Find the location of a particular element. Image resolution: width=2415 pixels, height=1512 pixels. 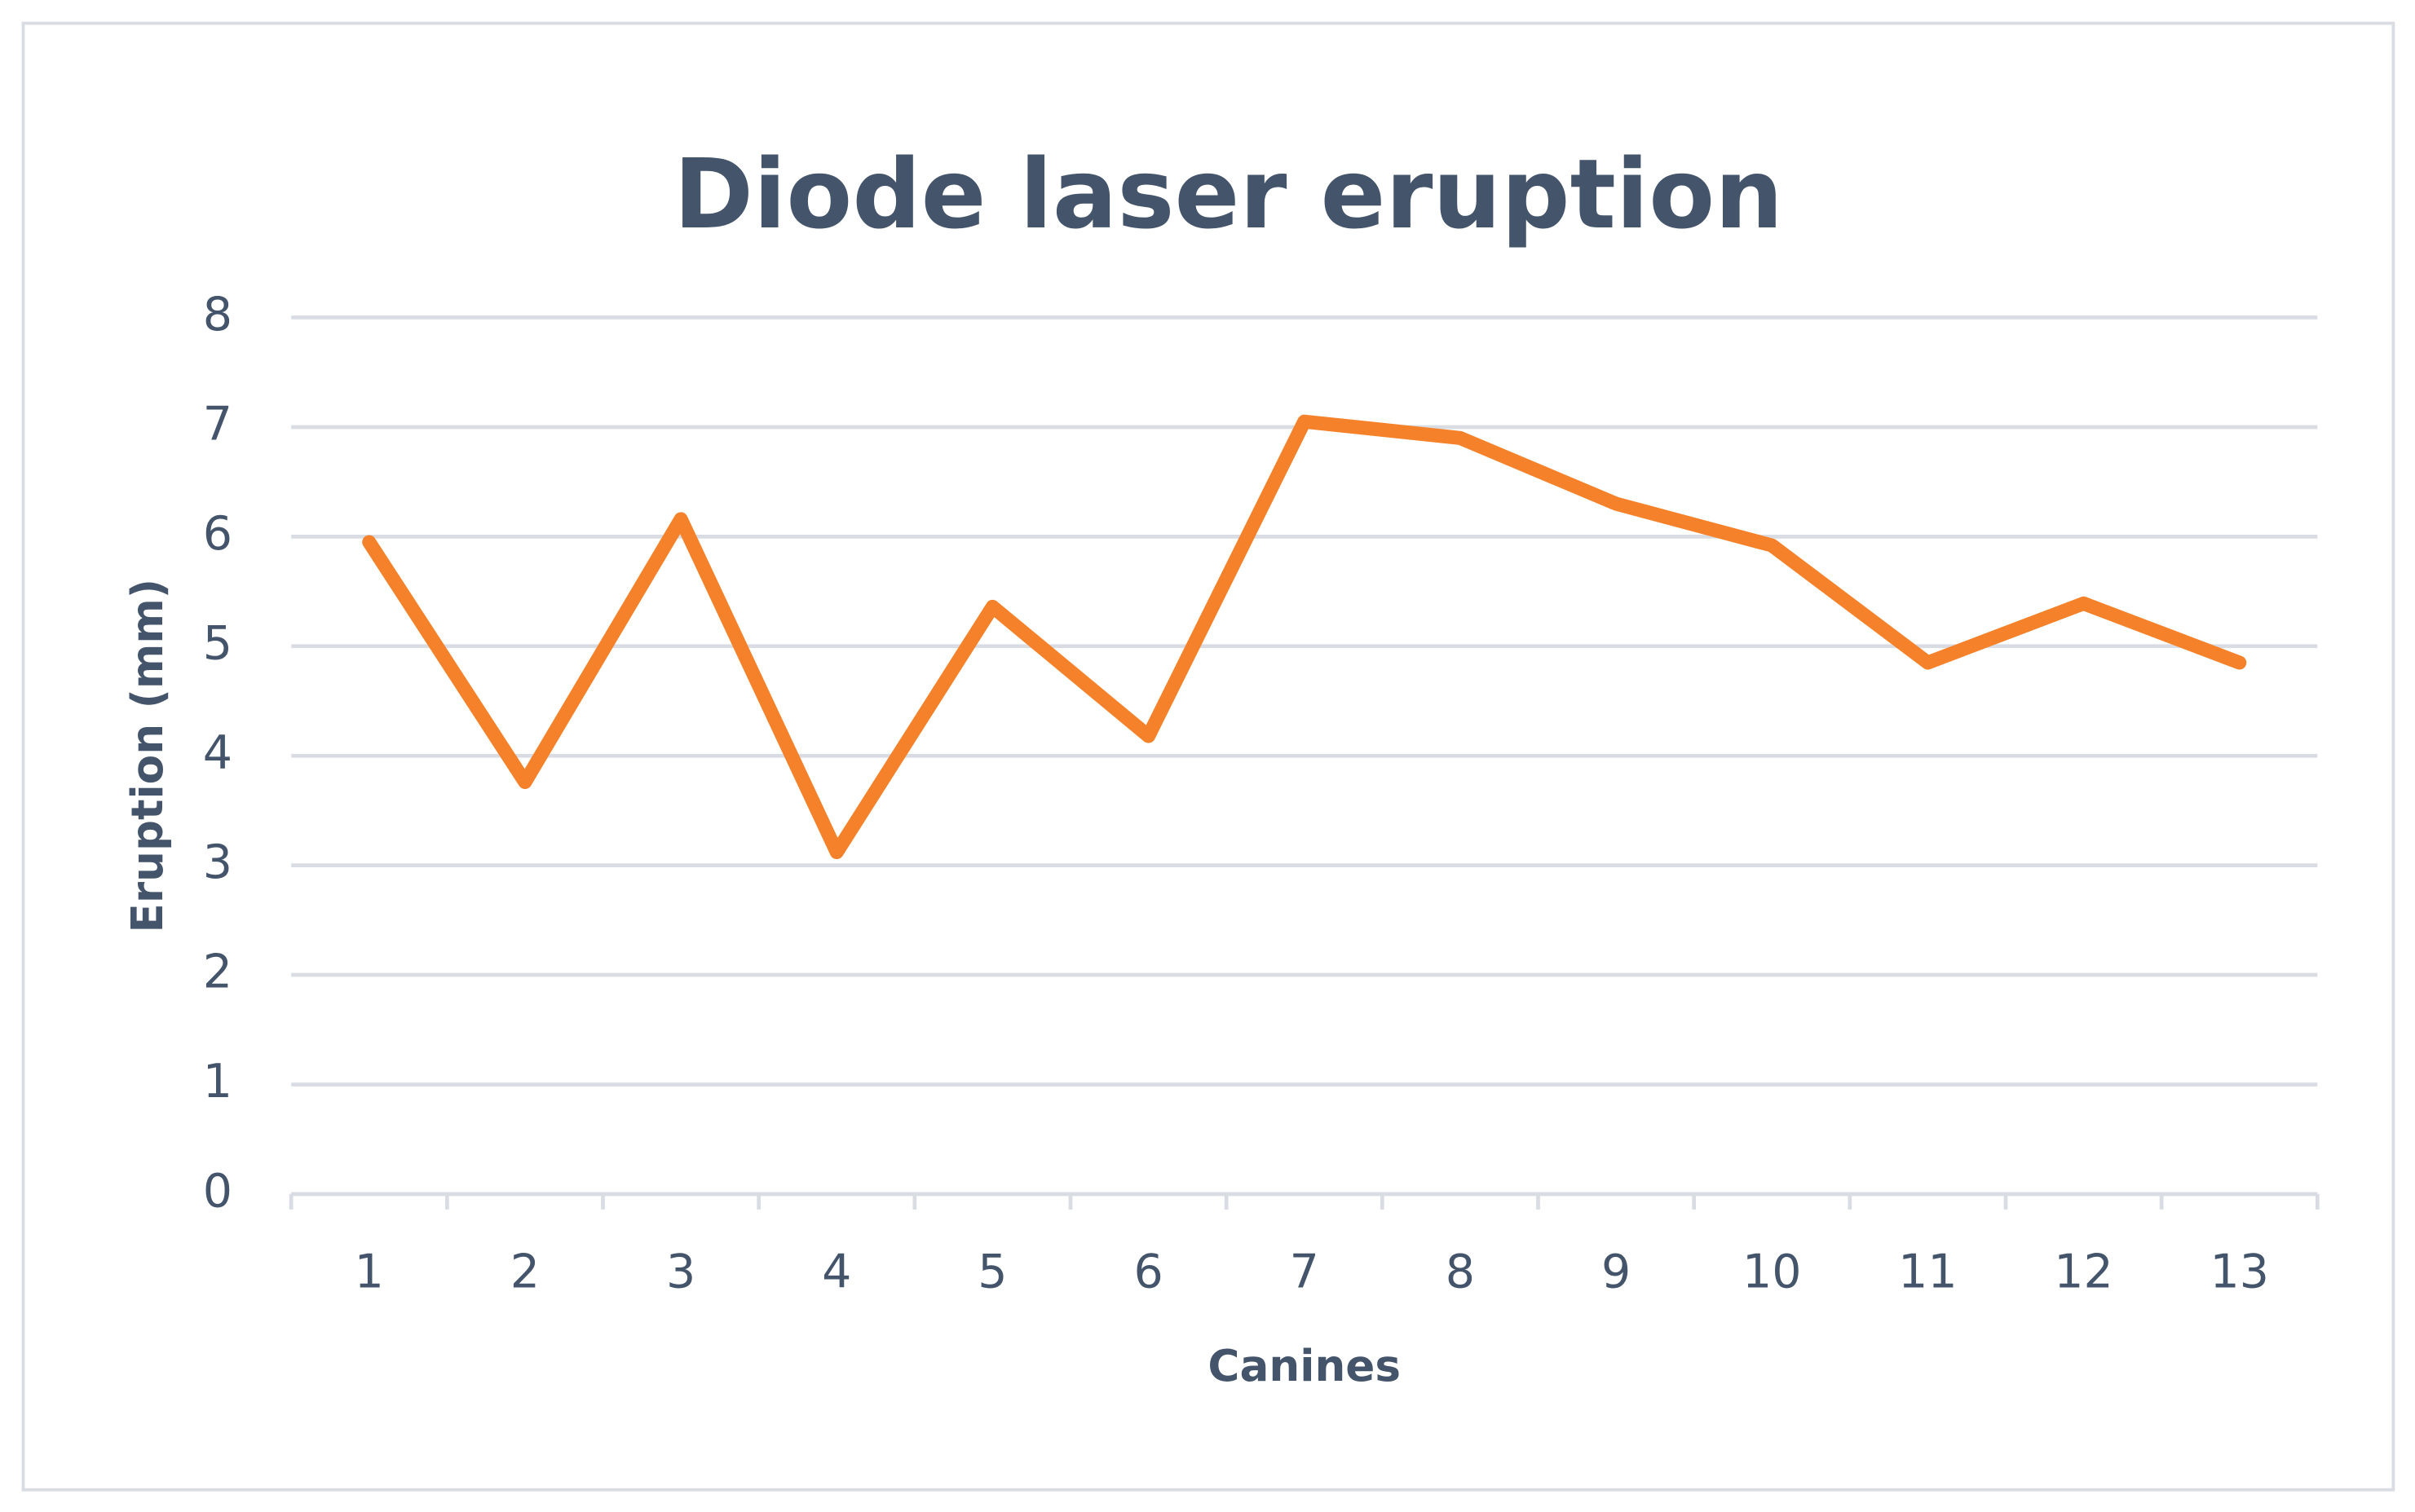

x-tick-label: 3 is located at coordinates (680, 1271).